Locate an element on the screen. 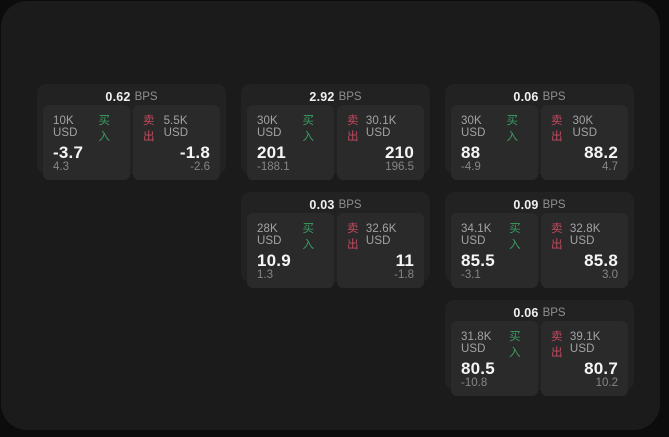 This screenshot has height=437, width=669. sell-change: -1.8 is located at coordinates (404, 275).